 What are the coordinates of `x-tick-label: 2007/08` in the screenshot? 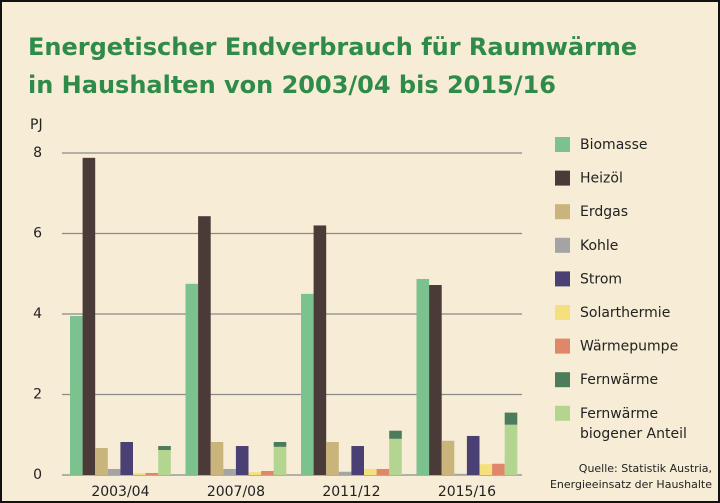 It's located at (236, 492).